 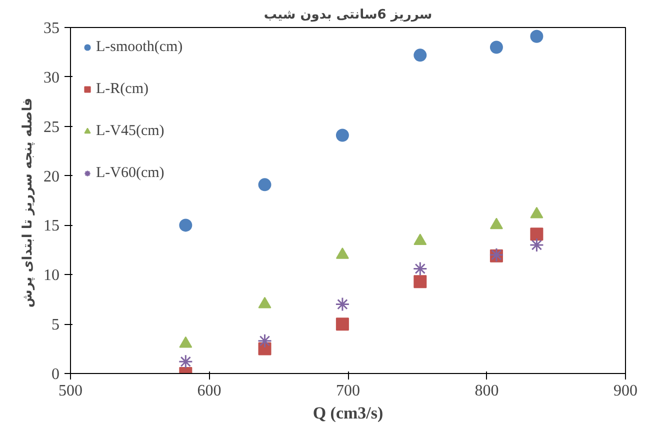 I want to click on y-tick-label: 10, so click(x=52, y=275).